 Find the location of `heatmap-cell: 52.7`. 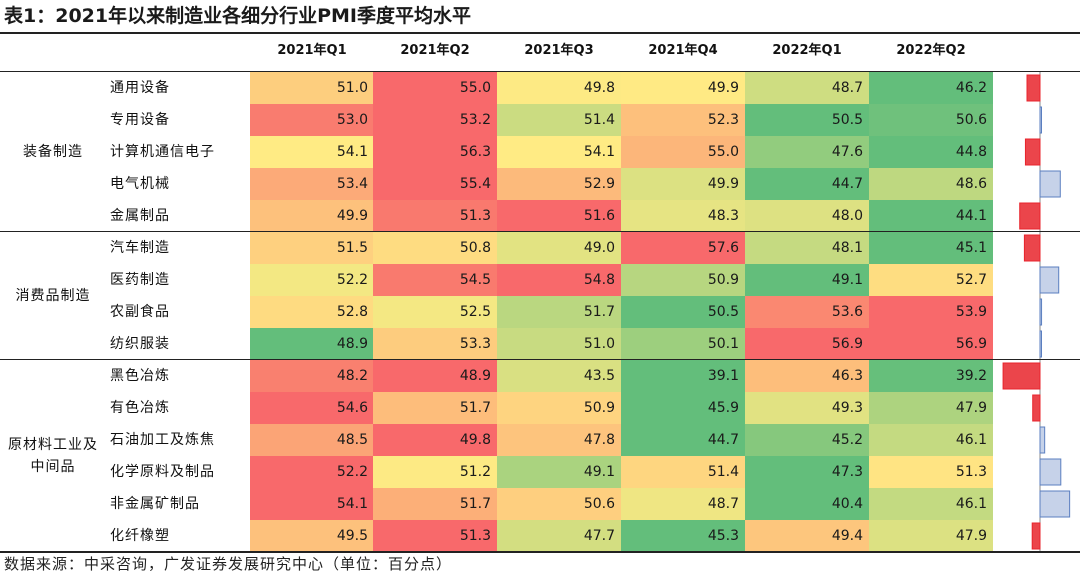

heatmap-cell: 52.7 is located at coordinates (931, 280).